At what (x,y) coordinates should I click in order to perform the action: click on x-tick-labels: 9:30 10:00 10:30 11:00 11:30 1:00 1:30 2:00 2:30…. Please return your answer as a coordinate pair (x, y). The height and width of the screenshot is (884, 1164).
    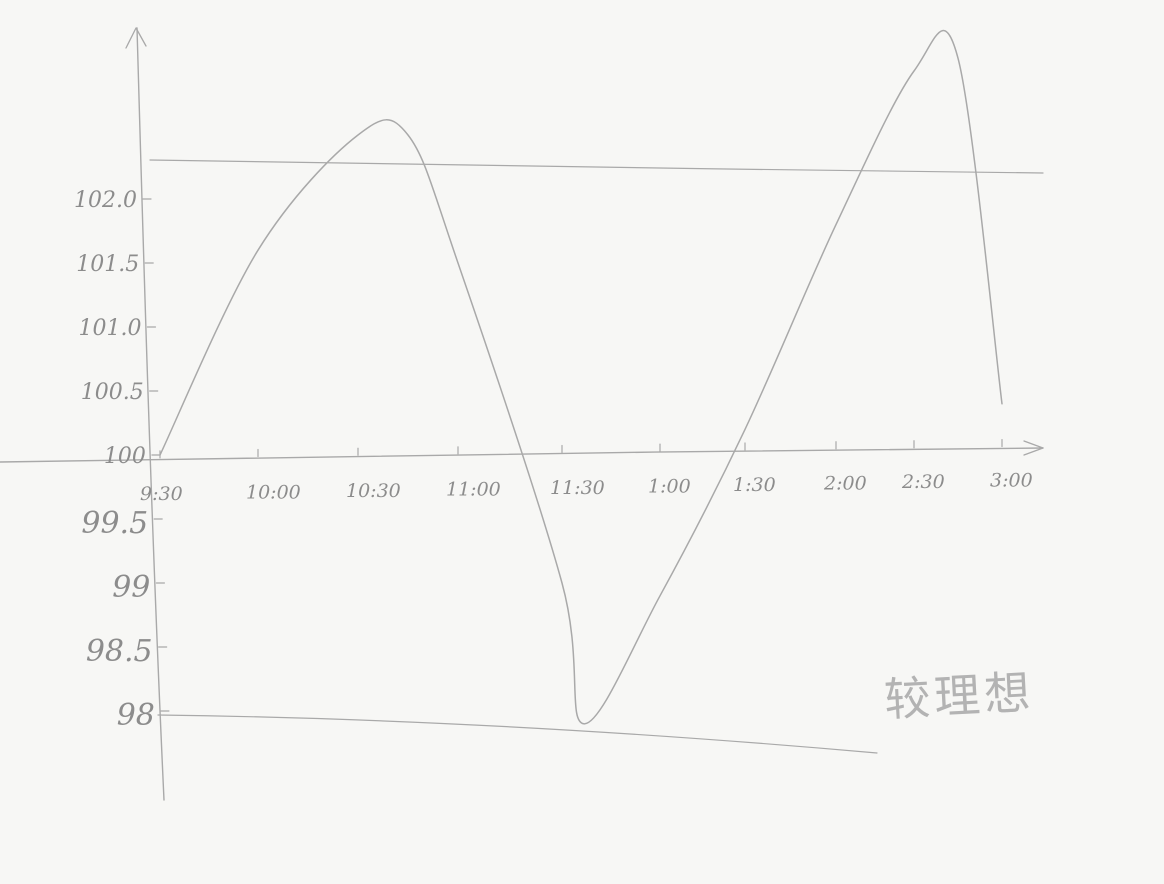
    Looking at the image, I should click on (586, 488).